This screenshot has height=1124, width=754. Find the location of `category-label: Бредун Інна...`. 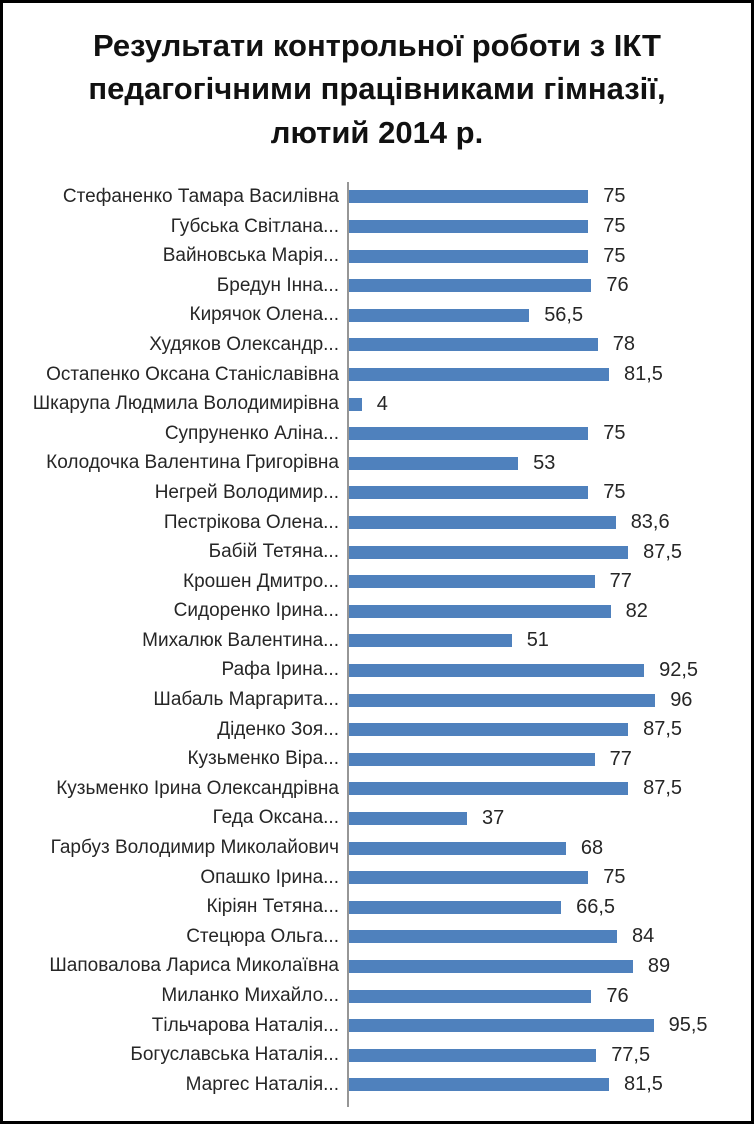

category-label: Бредун Інна... is located at coordinates (277, 285).